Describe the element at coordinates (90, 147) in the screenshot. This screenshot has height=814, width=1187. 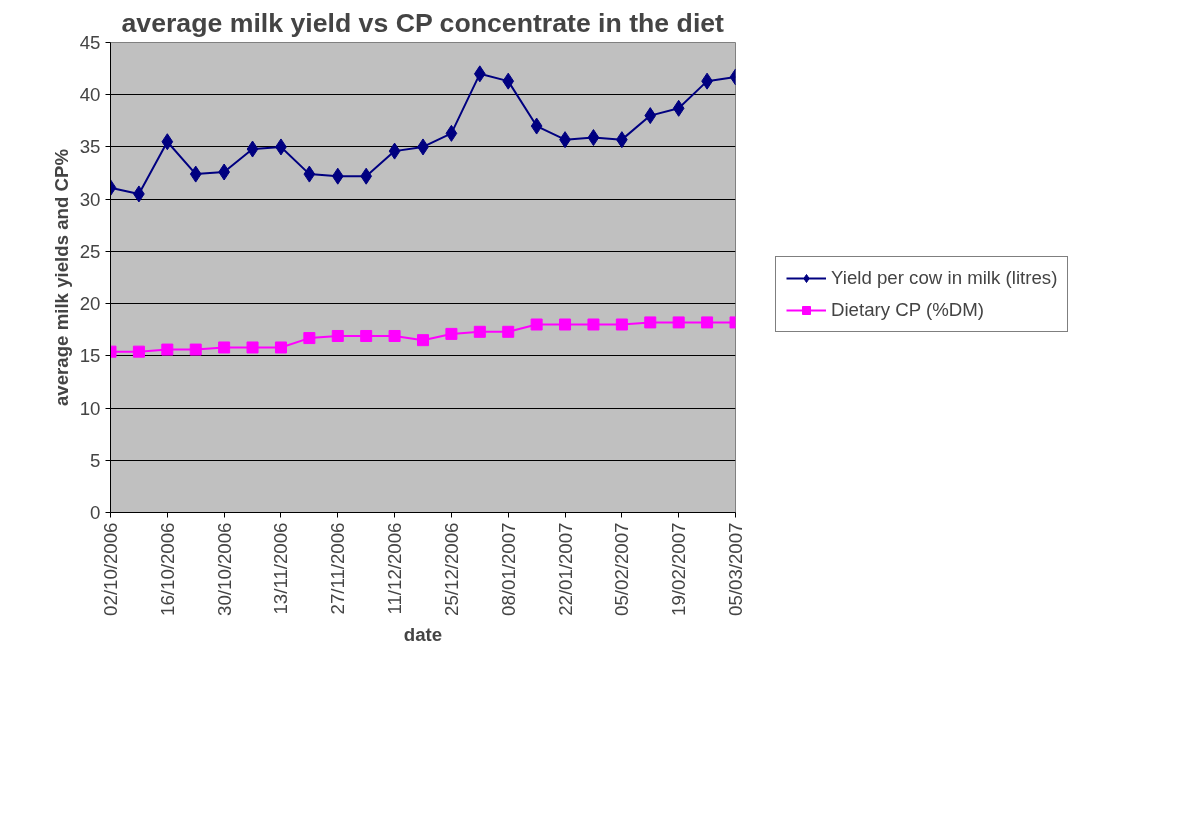
I see `y-tick-label: 35` at that location.